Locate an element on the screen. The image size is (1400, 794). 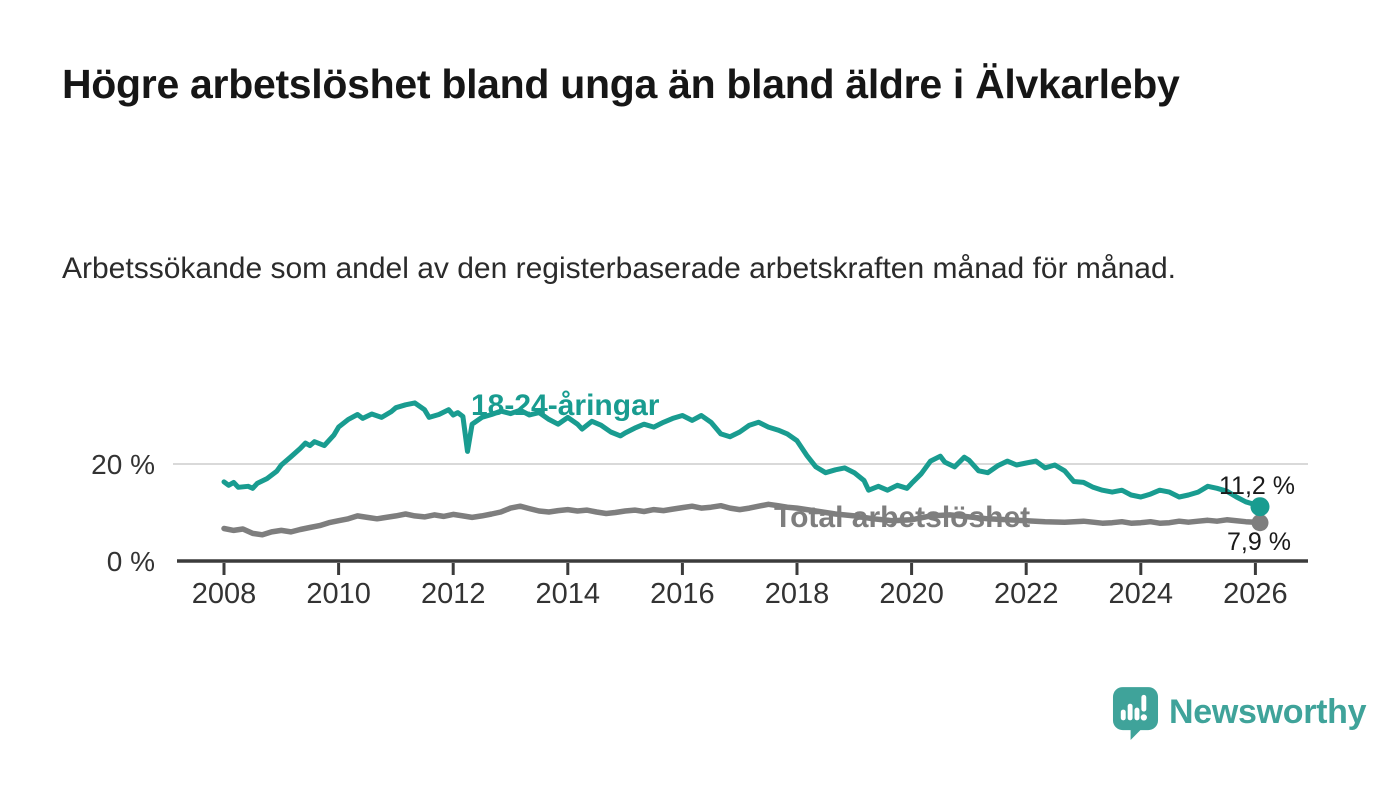
series-label-youth: 18-24-åringar is located at coordinates (565, 405).